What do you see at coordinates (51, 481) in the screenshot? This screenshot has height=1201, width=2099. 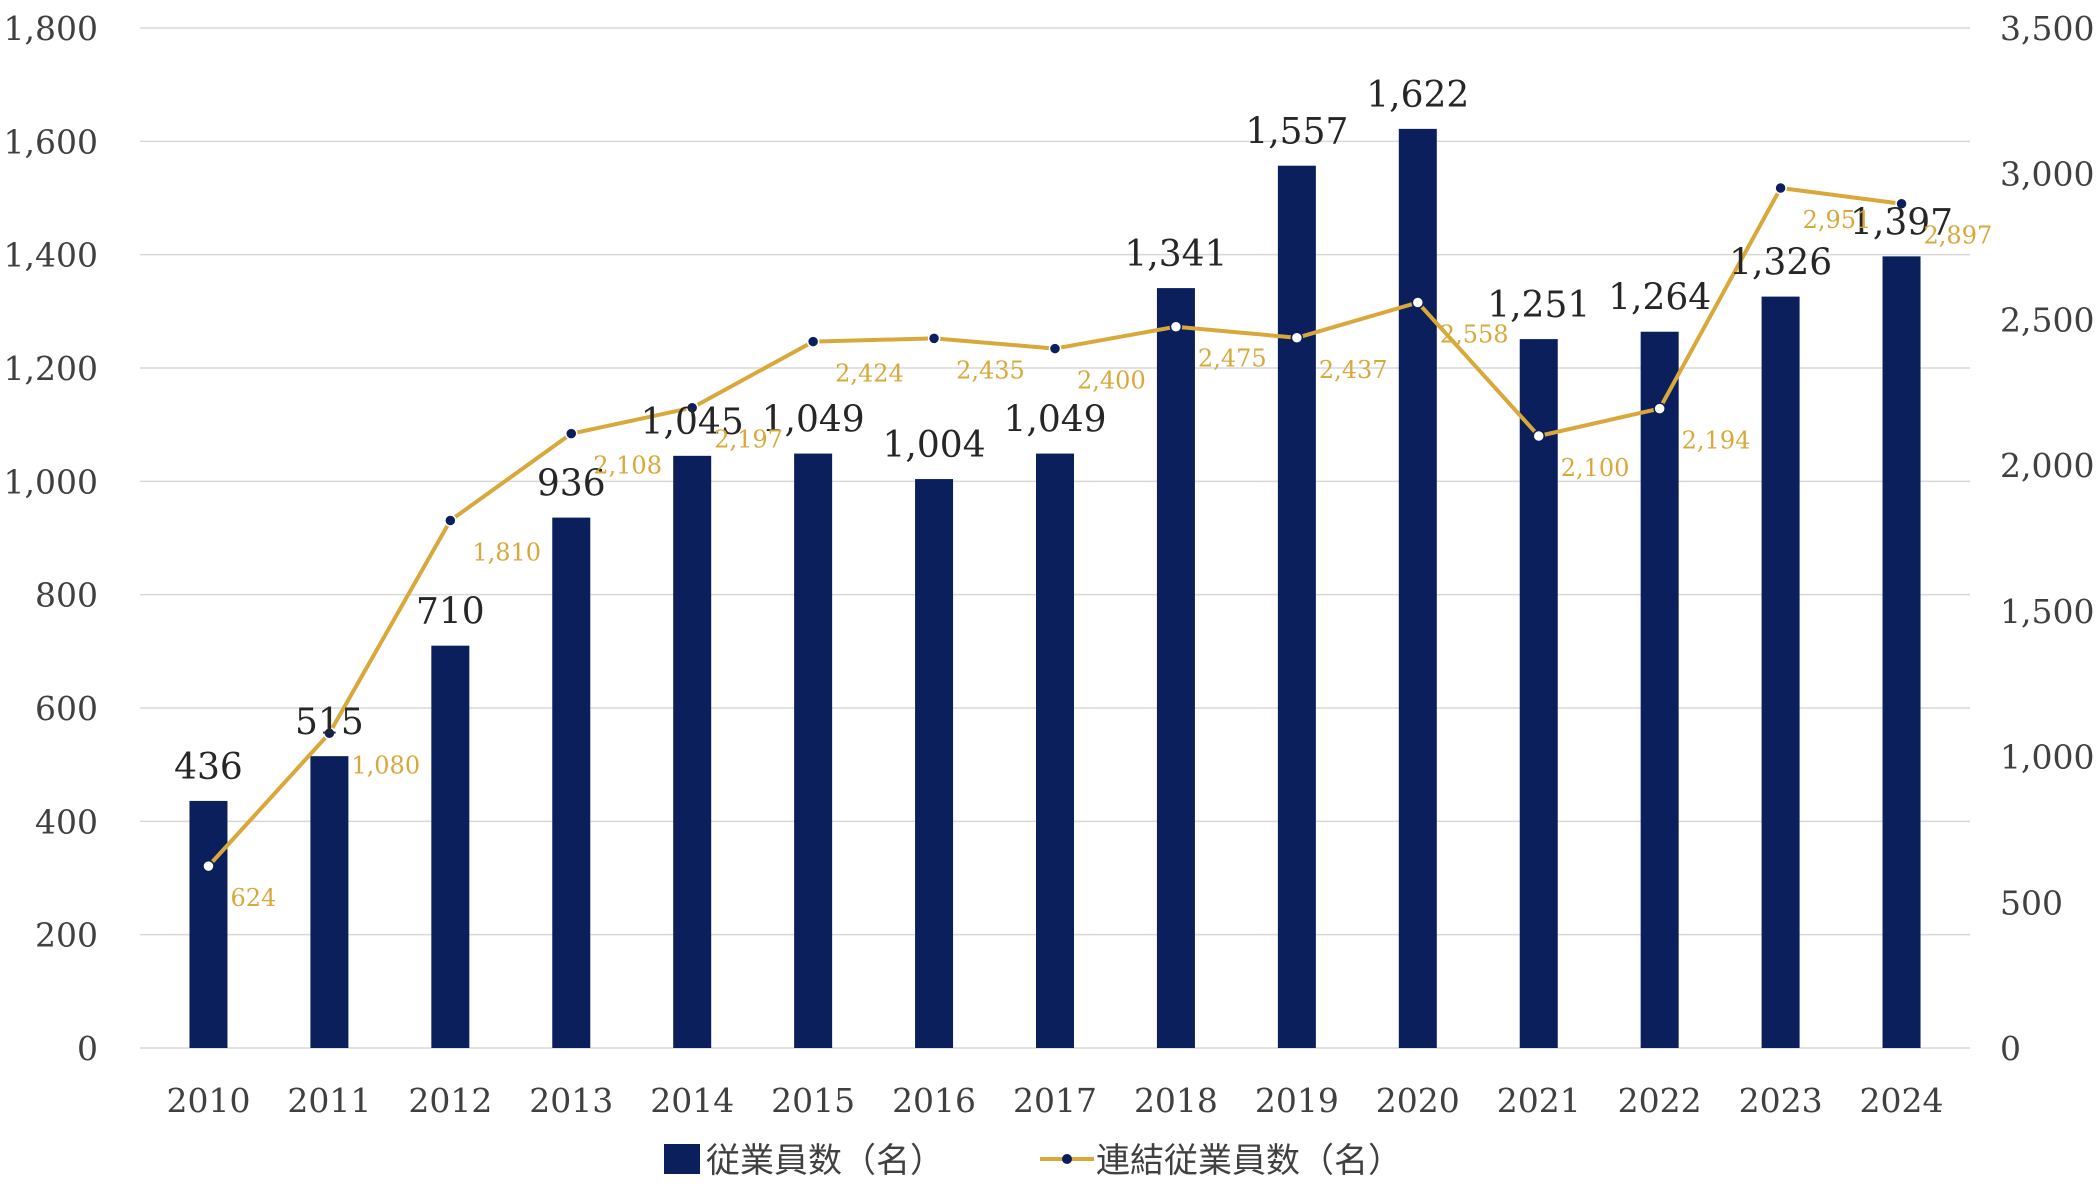 I see `left-axis-tick-label: 1,000` at bounding box center [51, 481].